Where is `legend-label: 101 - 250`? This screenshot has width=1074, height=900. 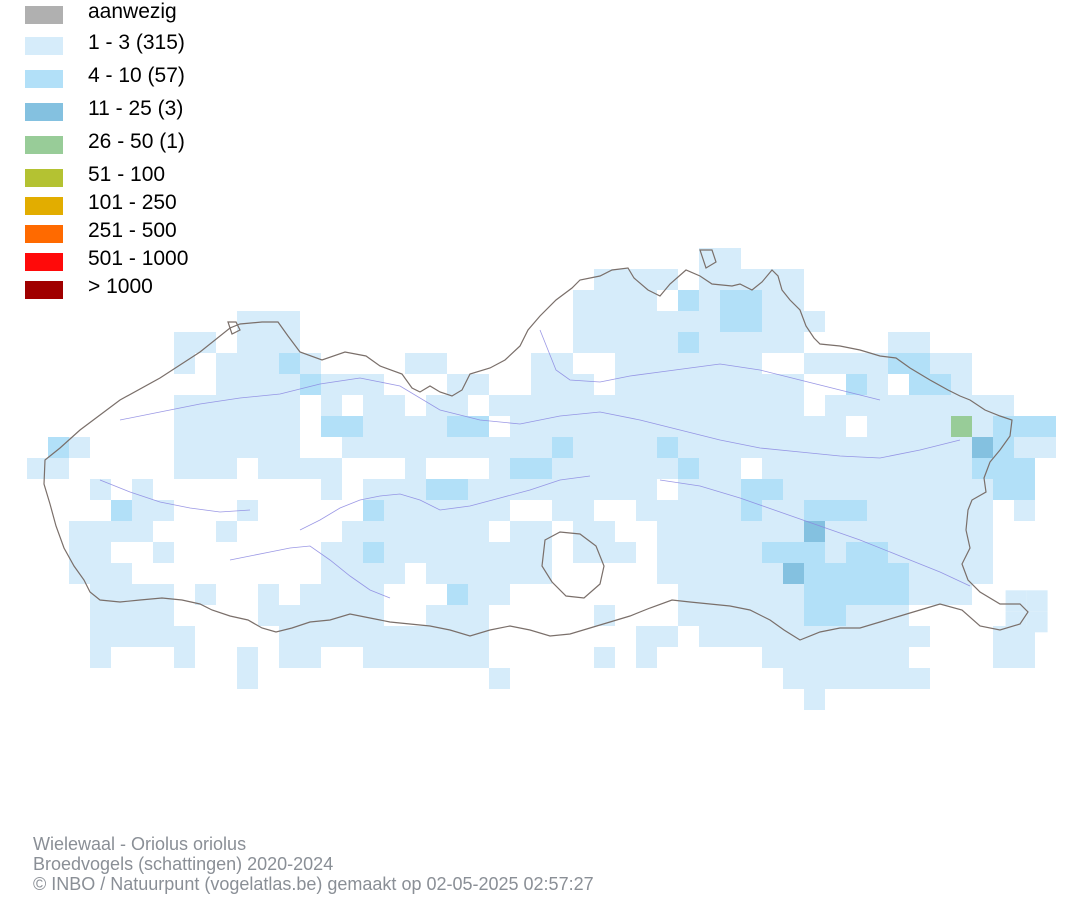 legend-label: 101 - 250 is located at coordinates (132, 202).